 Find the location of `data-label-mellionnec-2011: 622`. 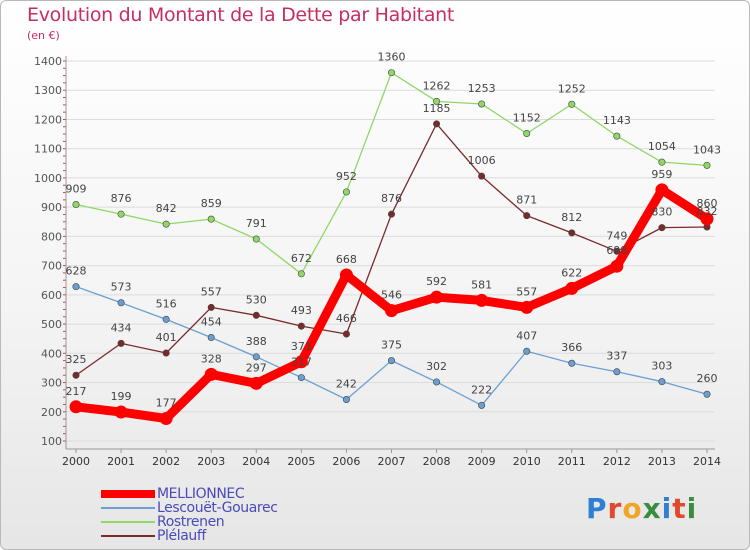

data-label-mellionnec-2011: 622 is located at coordinates (571, 272).